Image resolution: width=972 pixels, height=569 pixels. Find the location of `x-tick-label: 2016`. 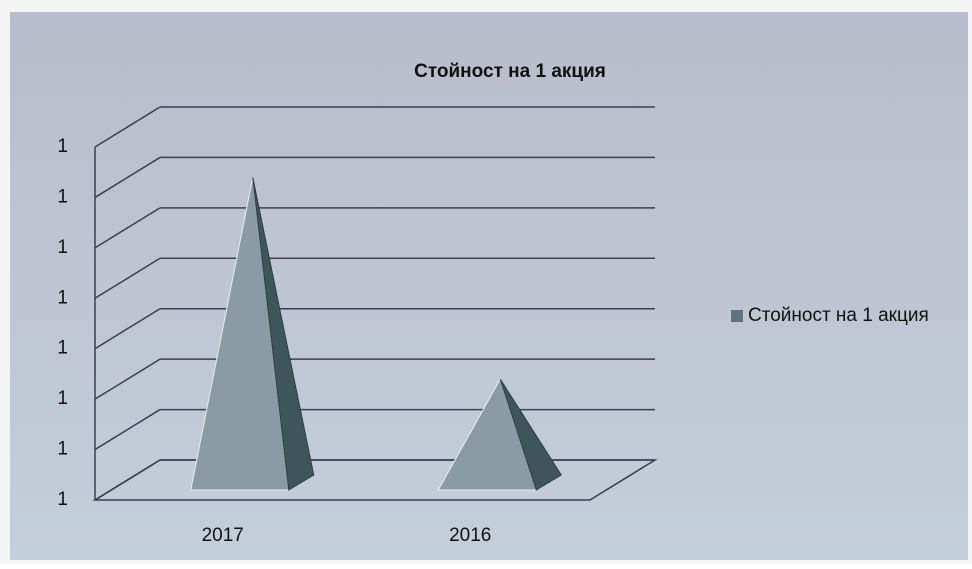

x-tick-label: 2016 is located at coordinates (470, 535).